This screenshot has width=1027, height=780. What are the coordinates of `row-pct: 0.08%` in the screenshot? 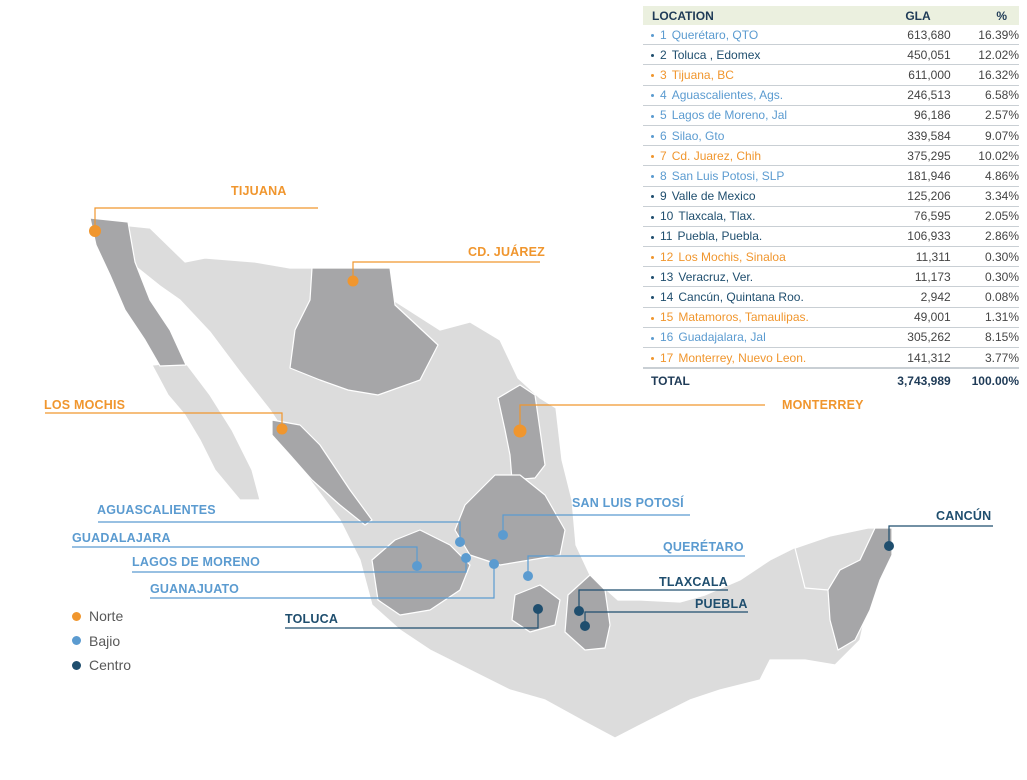 It's located at (985, 297).